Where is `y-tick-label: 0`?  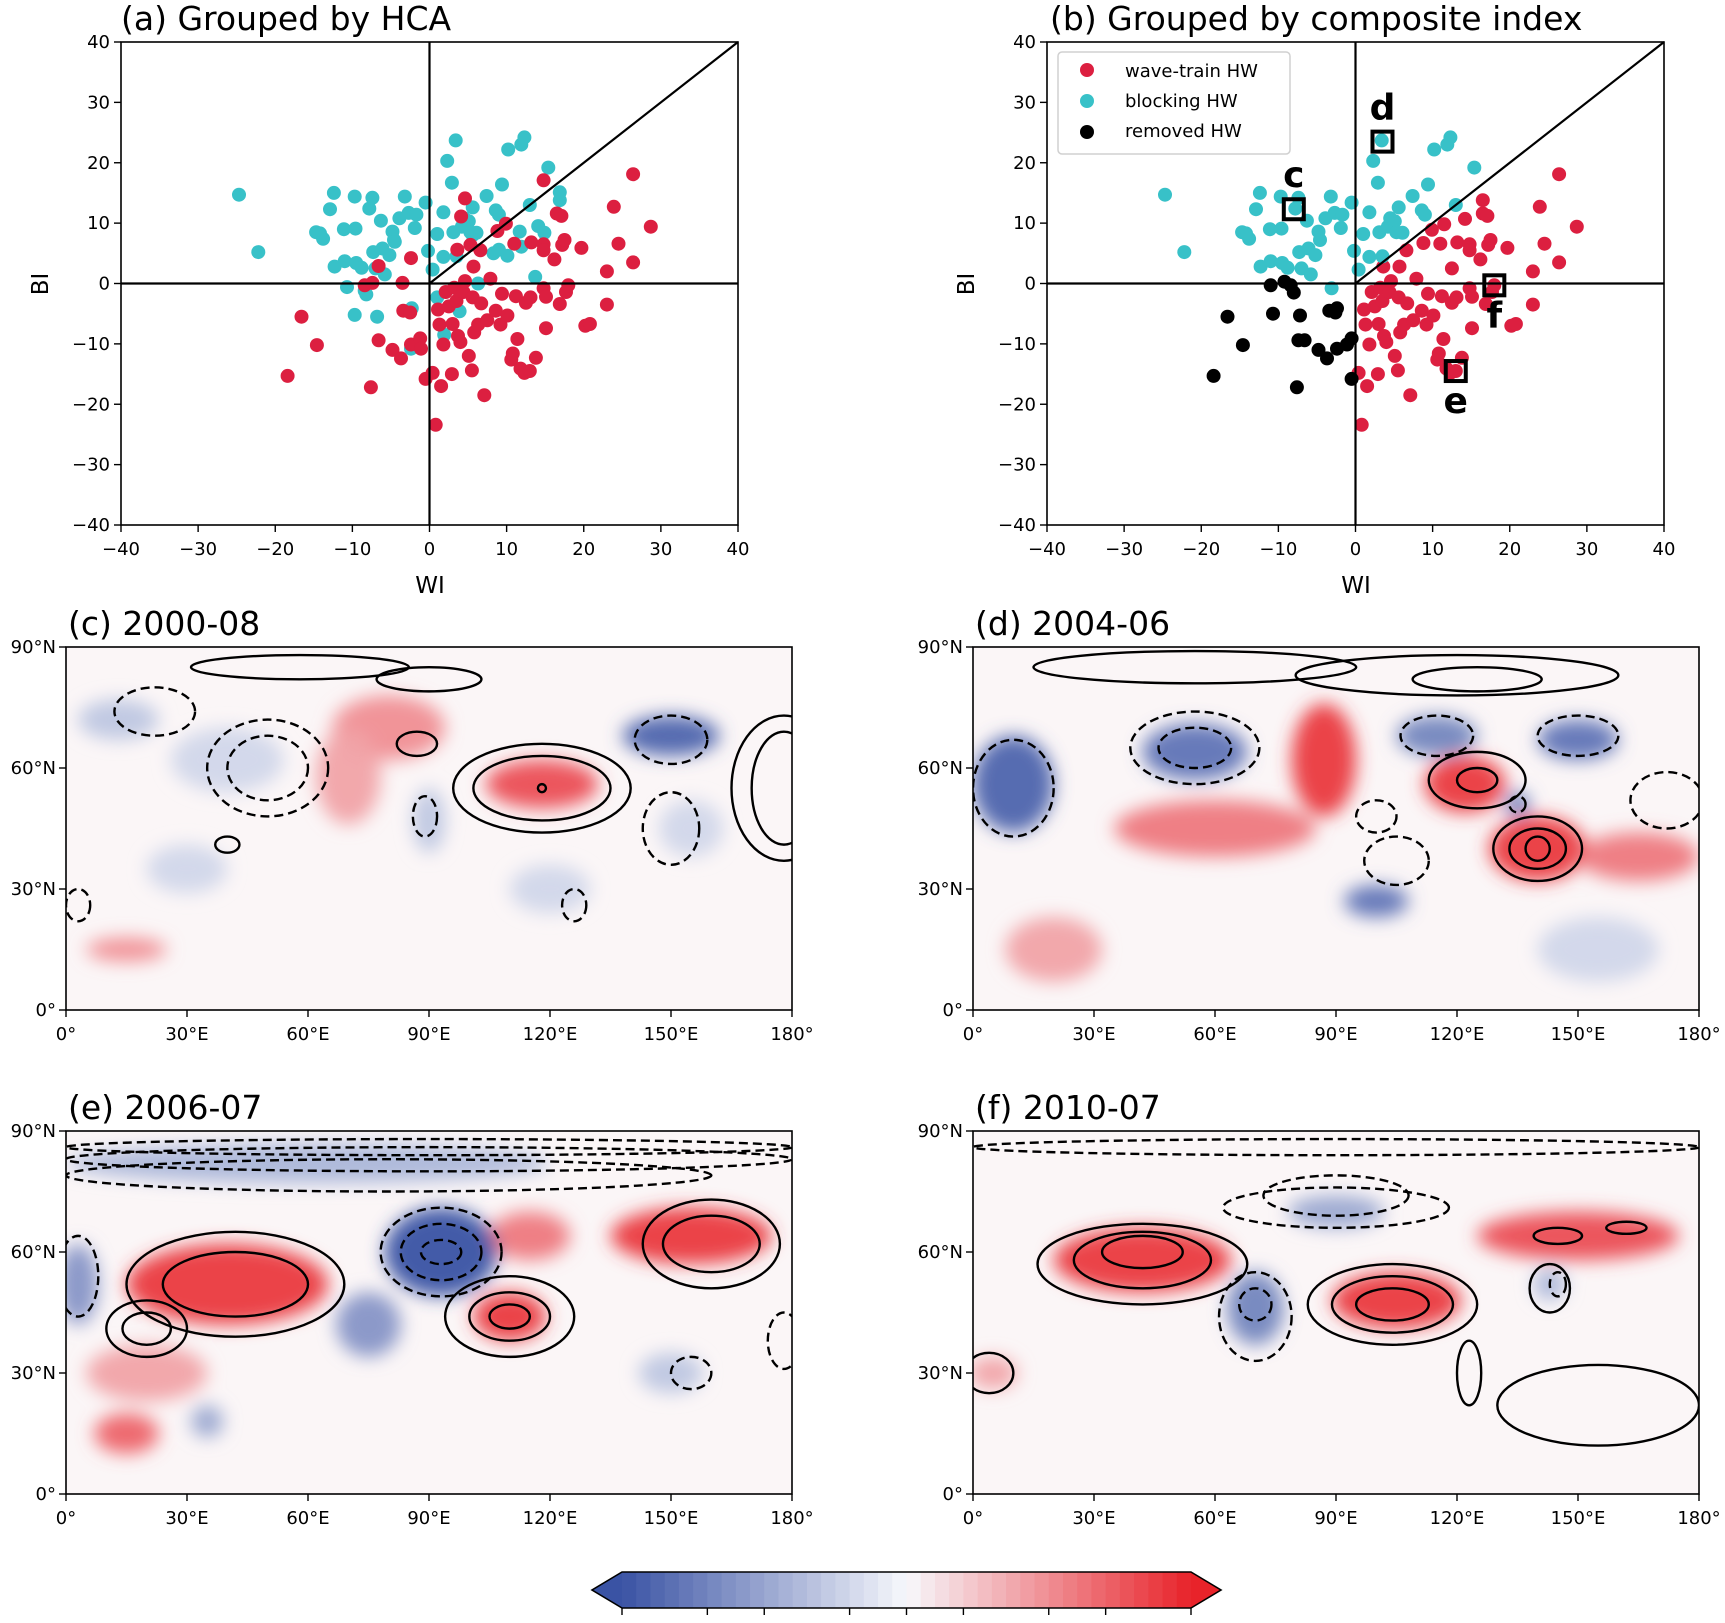 y-tick-label: 0 is located at coordinates (104, 284).